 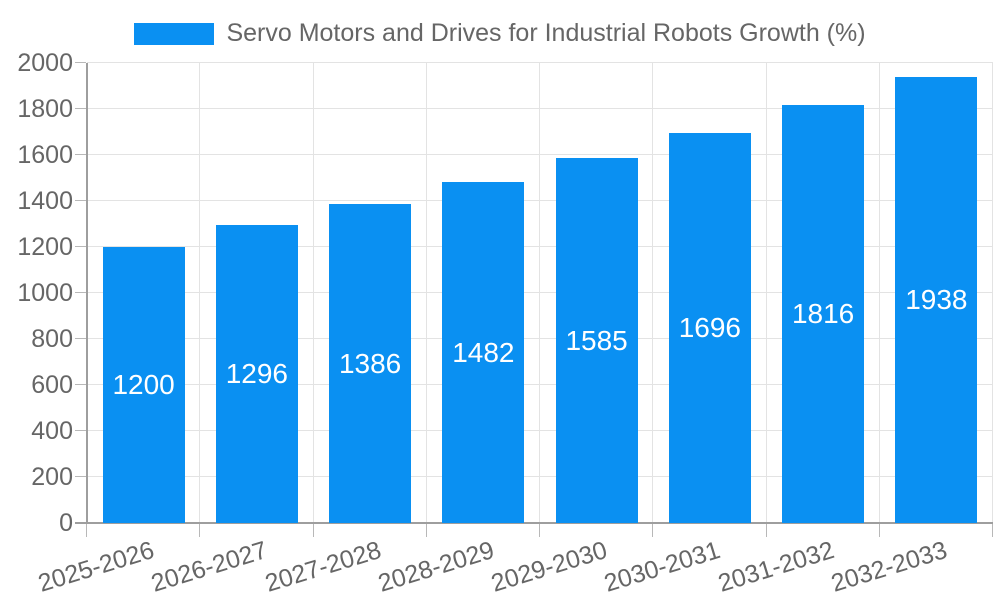 I want to click on x-axis-tick-label: 2027-2028, so click(x=323, y=567).